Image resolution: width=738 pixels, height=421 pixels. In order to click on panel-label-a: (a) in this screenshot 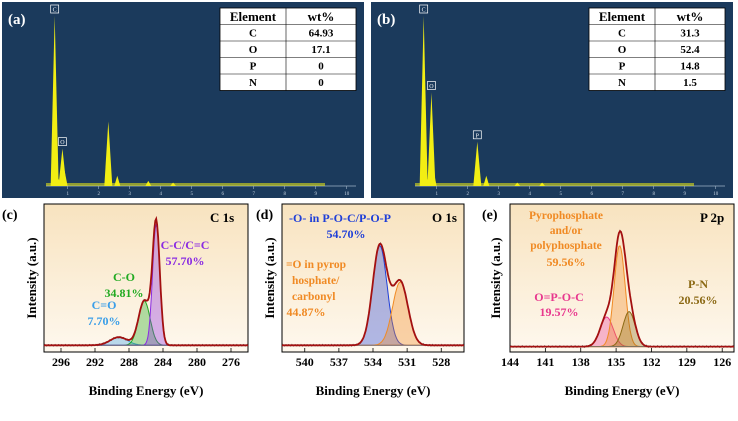, I will do `click(17, 20)`.